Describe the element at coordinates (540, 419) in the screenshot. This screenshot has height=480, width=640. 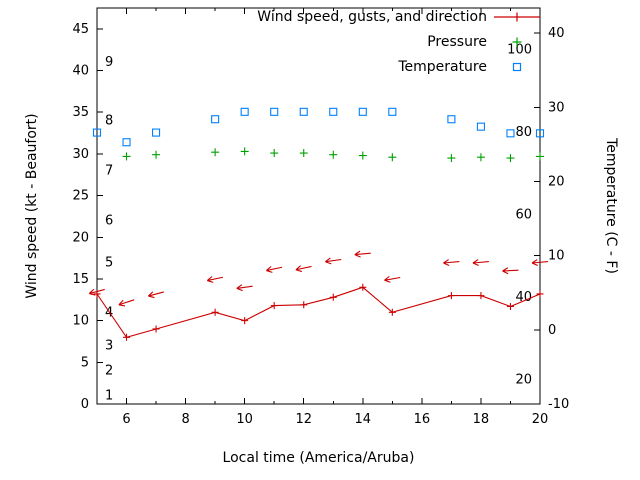
I see `x-tick-label: 20` at that location.